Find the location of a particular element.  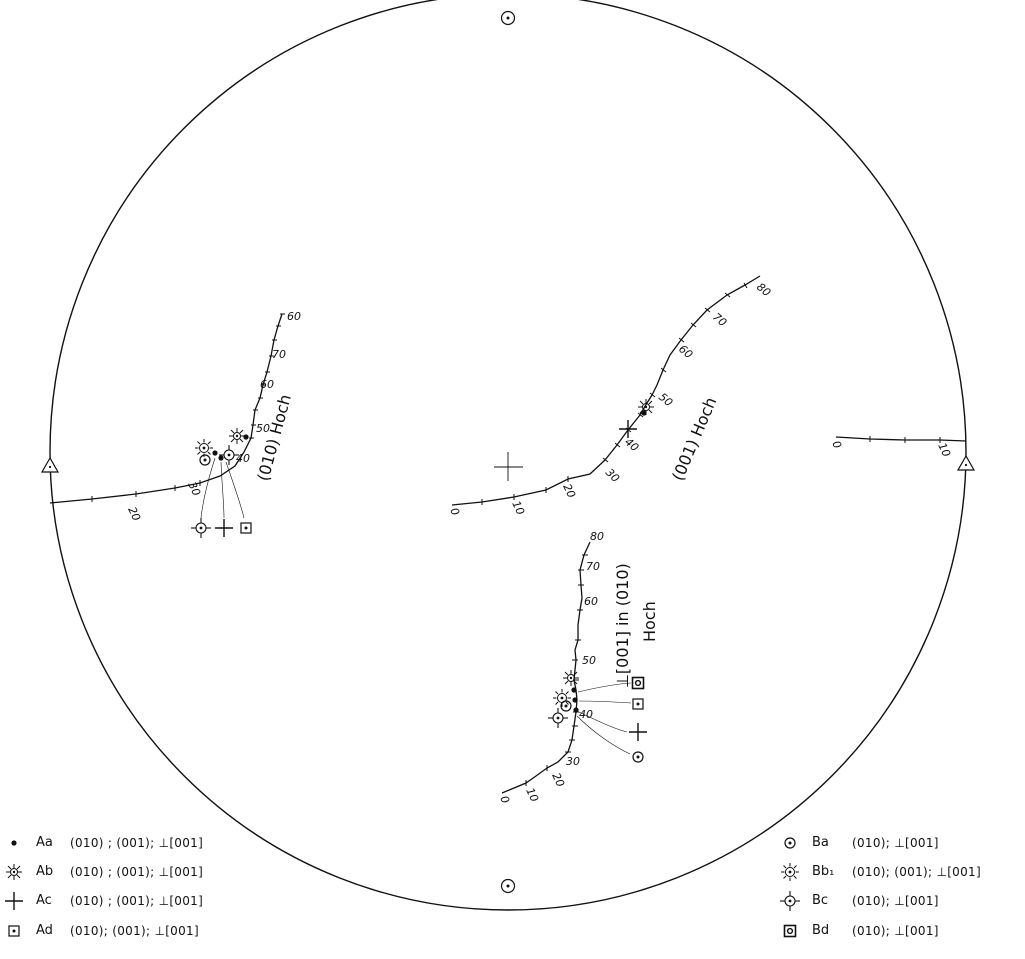

legend-code: Ad is located at coordinates (44, 930).